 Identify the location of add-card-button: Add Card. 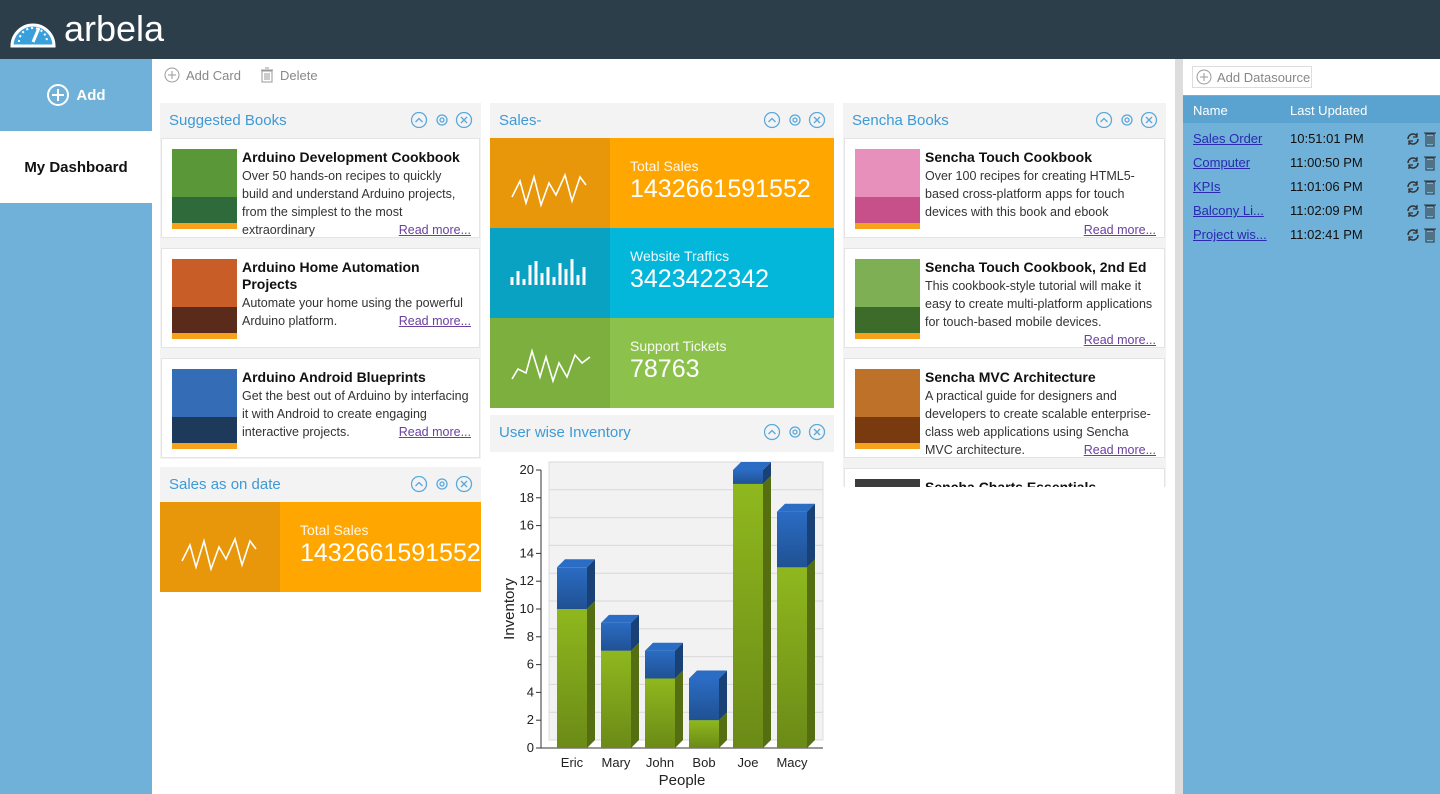
(202, 75).